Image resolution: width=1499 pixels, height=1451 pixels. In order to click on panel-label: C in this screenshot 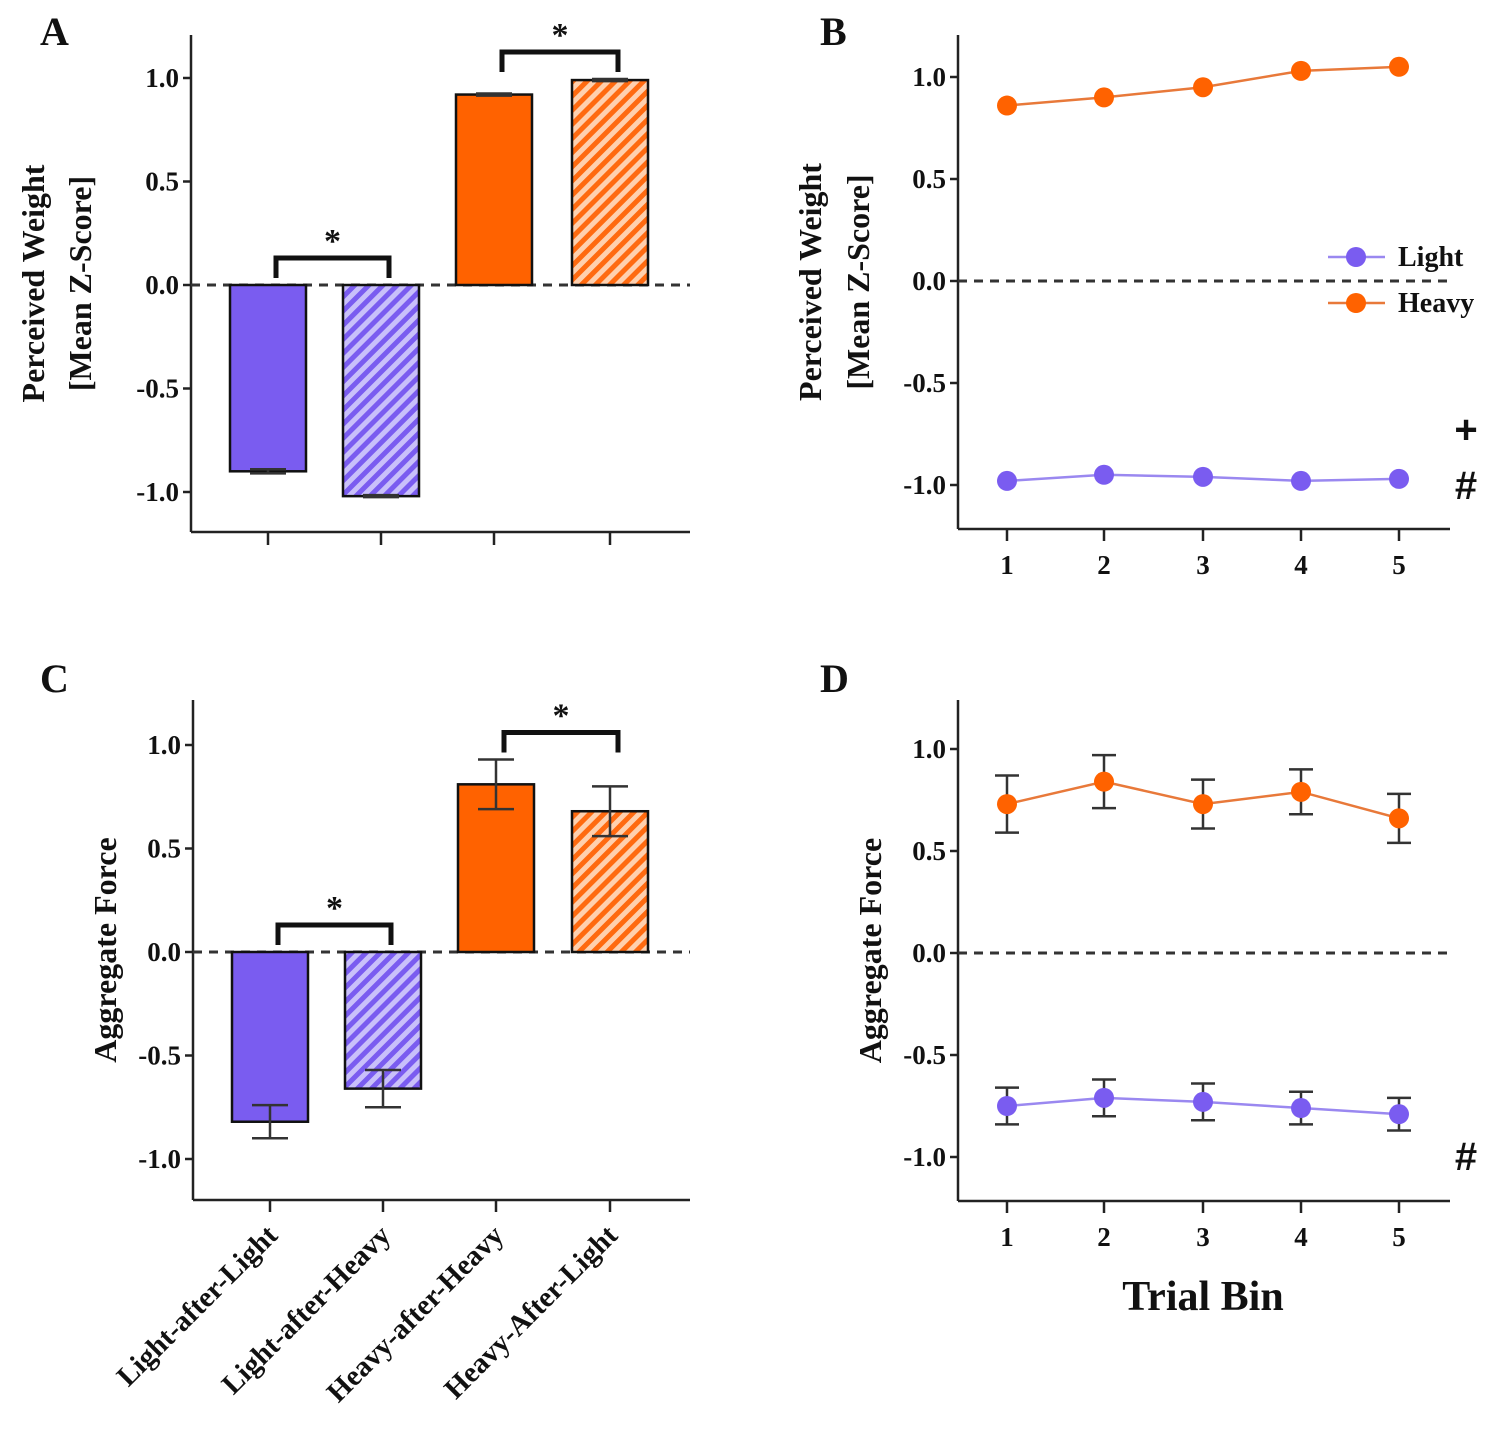, I will do `click(54, 678)`.